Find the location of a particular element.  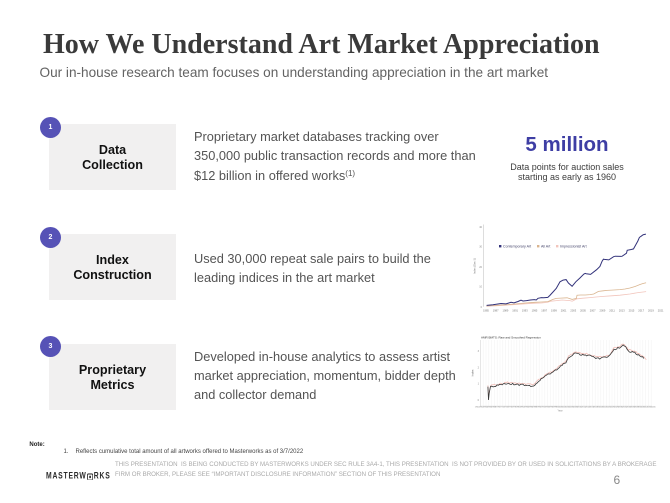

svg-text: 2038 is located at coordinates (637, 407).